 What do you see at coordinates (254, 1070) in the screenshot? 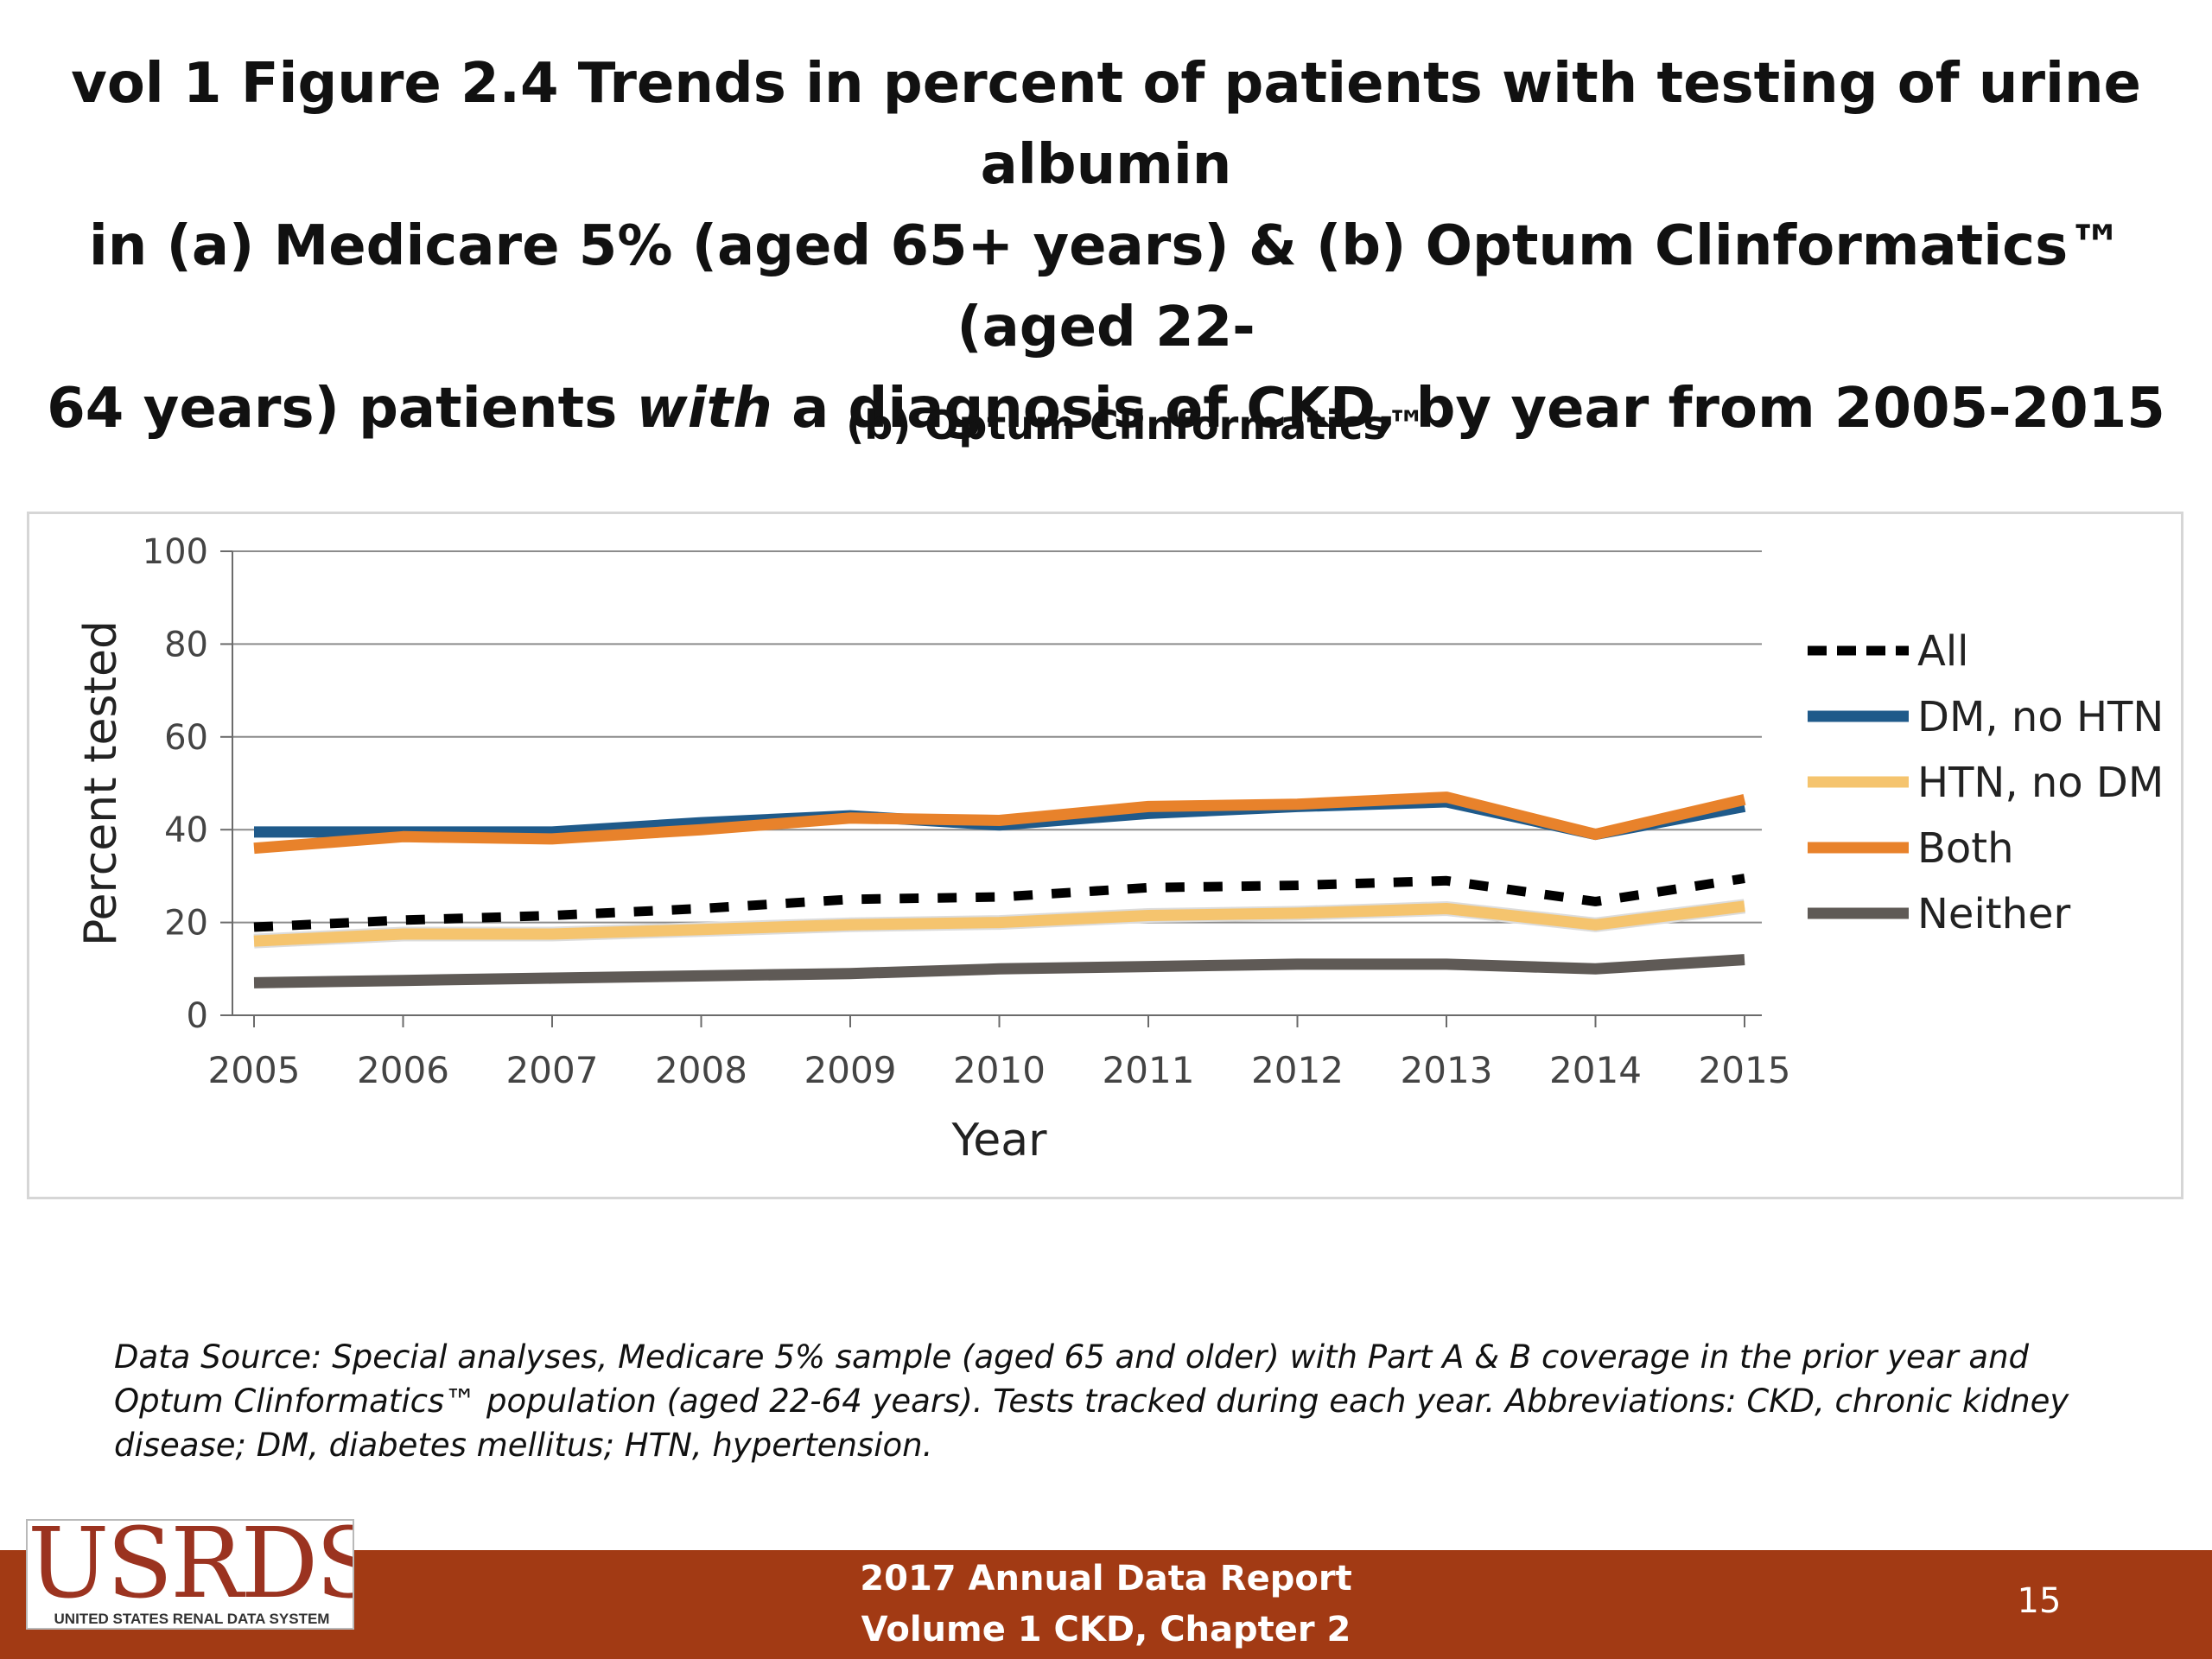
I see `x-tick-label: 2005` at bounding box center [254, 1070].